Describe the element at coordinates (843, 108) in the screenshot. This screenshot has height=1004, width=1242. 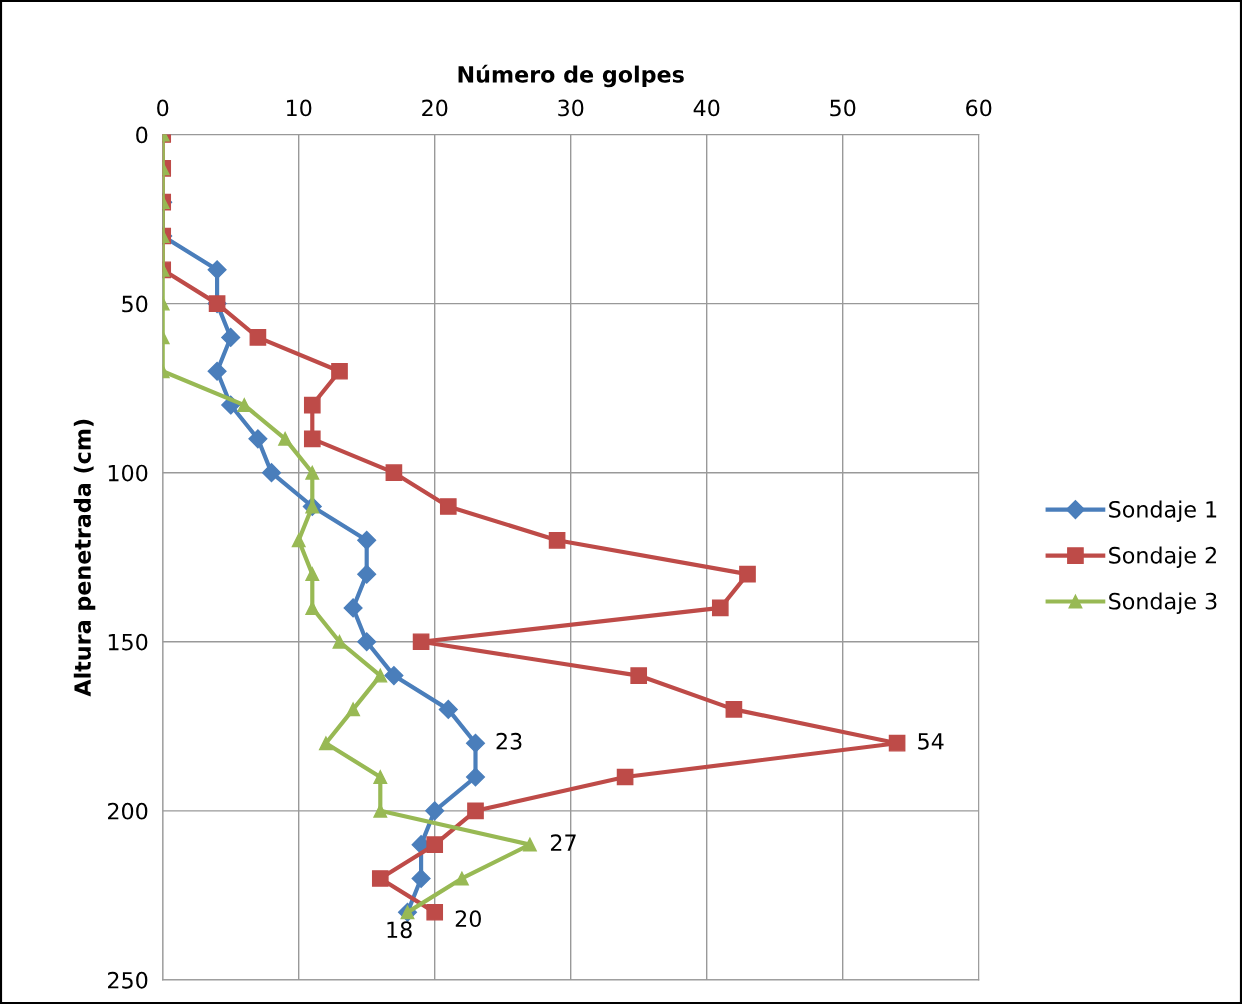
I see `x-tick-label: 50` at that location.